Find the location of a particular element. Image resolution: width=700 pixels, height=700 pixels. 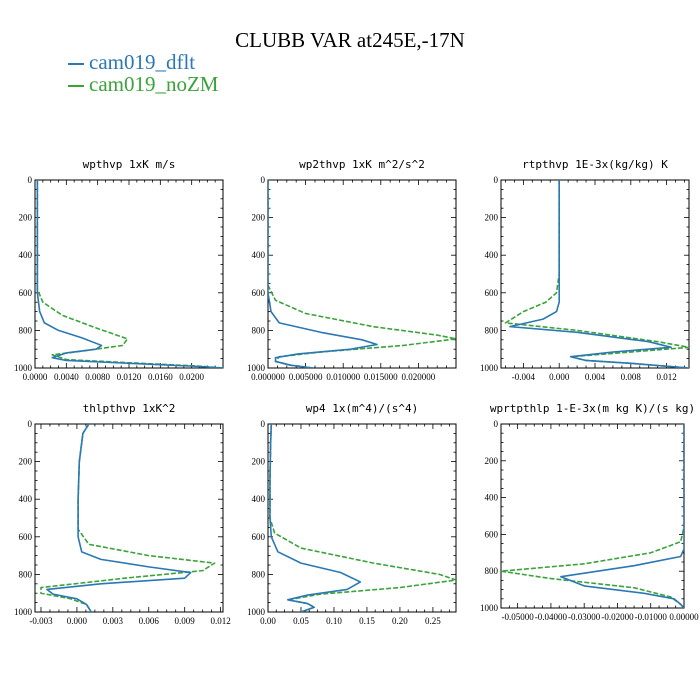

x-tick-label: 0.005000 is located at coordinates (306, 377).